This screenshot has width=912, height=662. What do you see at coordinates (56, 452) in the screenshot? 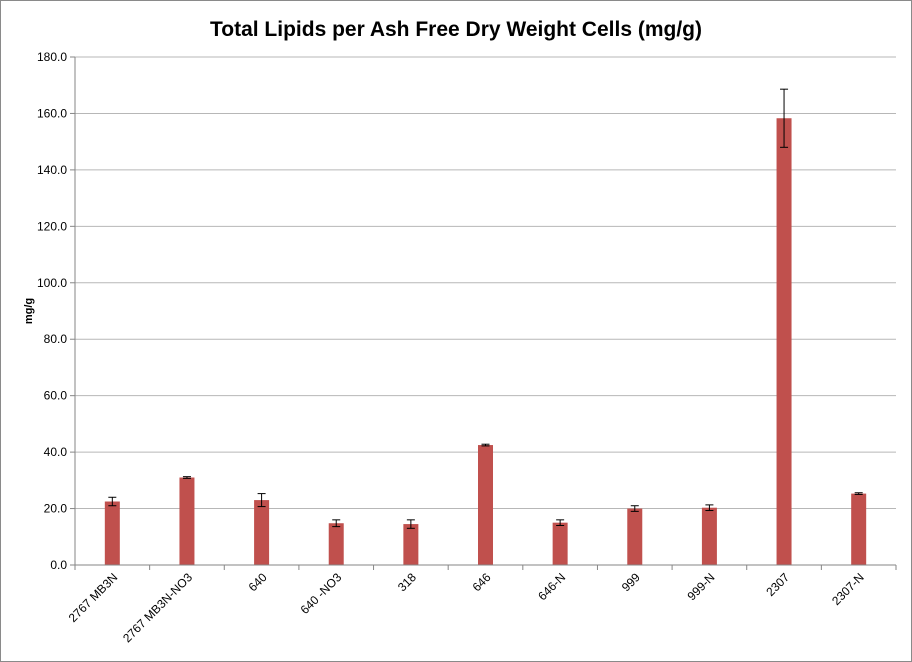
I see `y-tick-label: 40.0` at bounding box center [56, 452].